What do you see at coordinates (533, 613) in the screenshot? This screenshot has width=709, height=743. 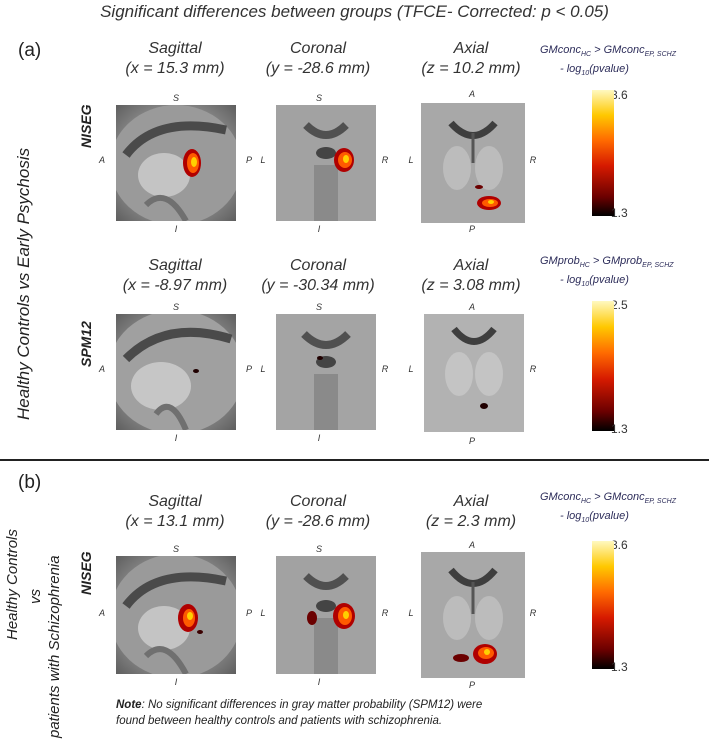 I see `orient-right-ax-b: R` at bounding box center [533, 613].